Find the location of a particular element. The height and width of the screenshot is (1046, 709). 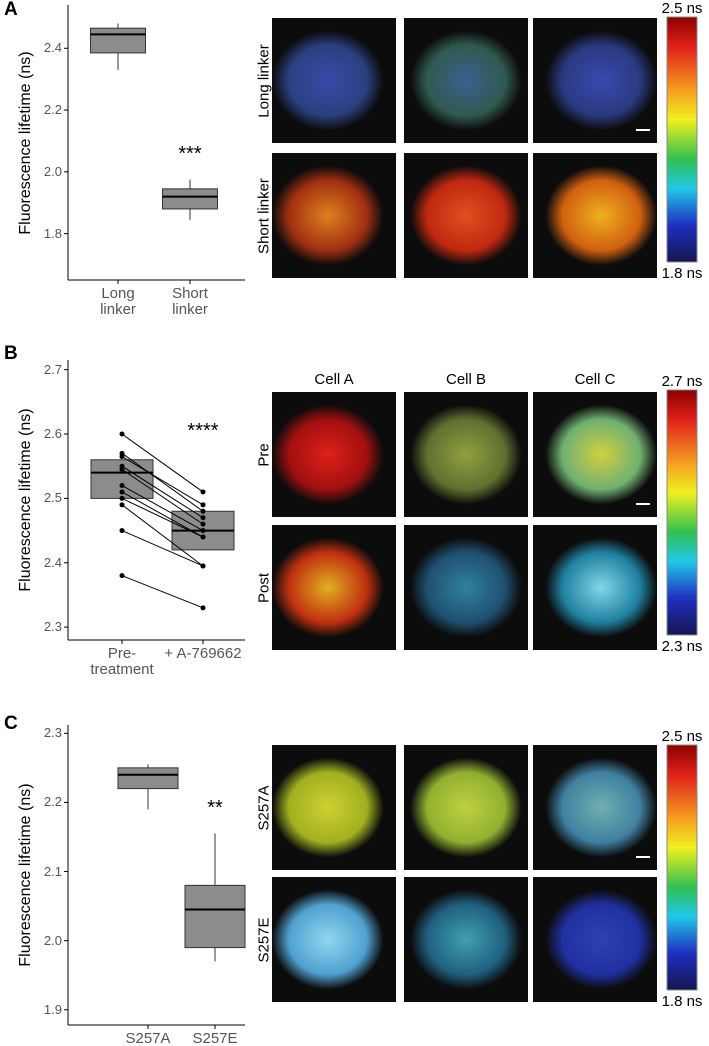

panel-label: B is located at coordinates (11, 353).